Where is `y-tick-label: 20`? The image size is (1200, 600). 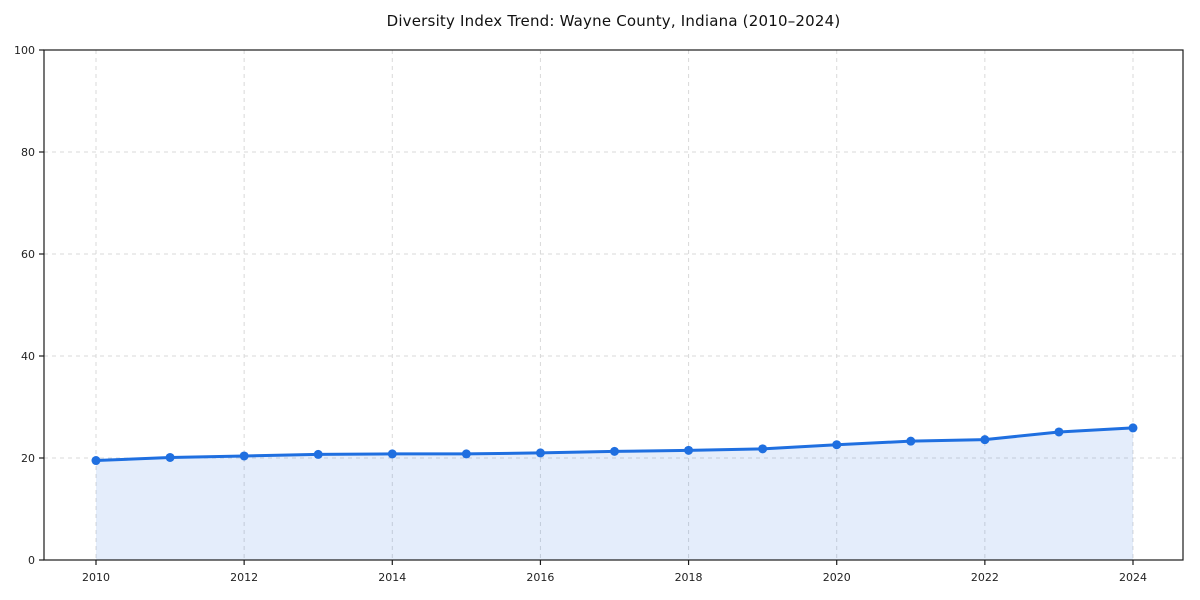
y-tick-label: 20 is located at coordinates (28, 458).